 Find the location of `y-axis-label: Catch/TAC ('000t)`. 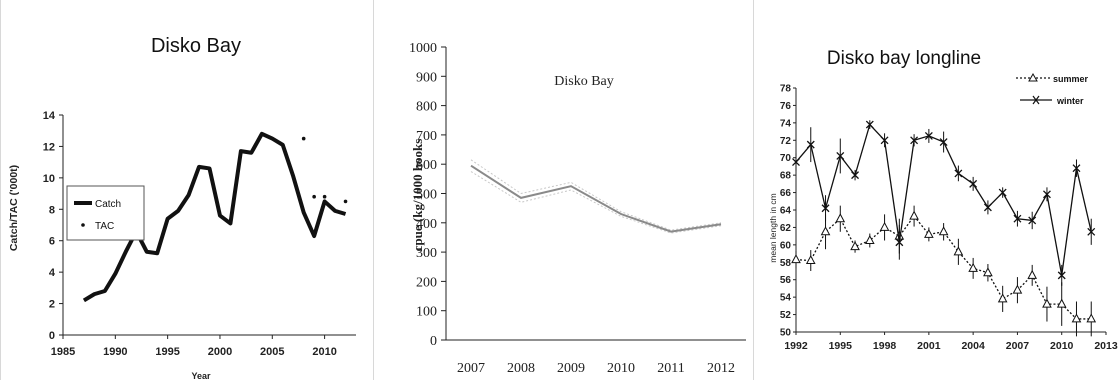

y-axis-label: Catch/TAC ('000t) is located at coordinates (14, 208).